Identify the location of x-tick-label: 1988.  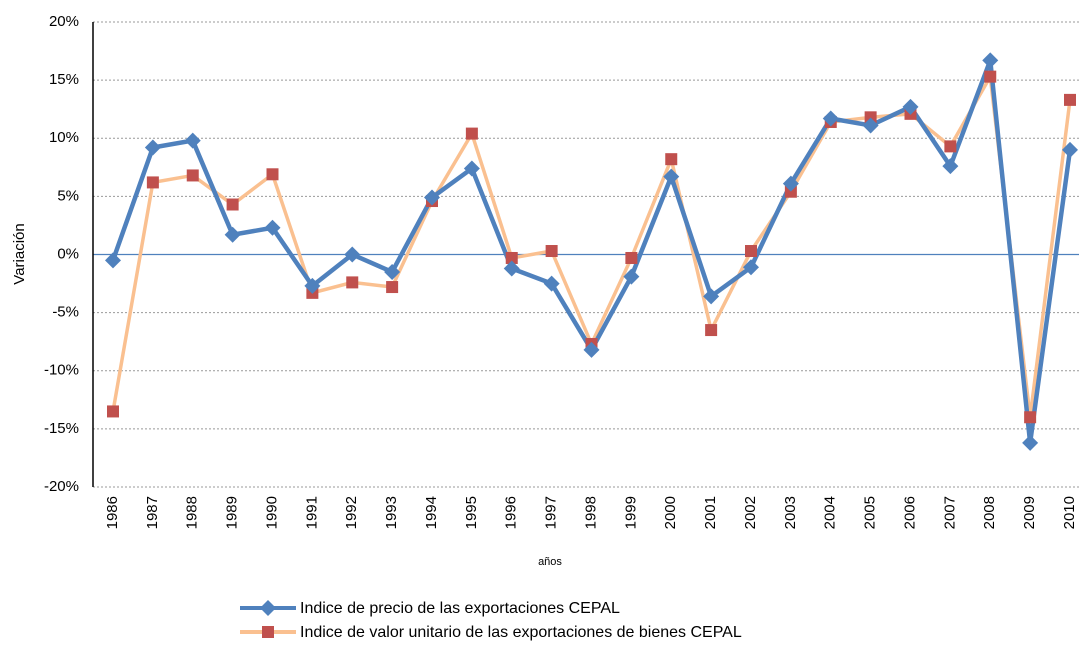
(192, 512).